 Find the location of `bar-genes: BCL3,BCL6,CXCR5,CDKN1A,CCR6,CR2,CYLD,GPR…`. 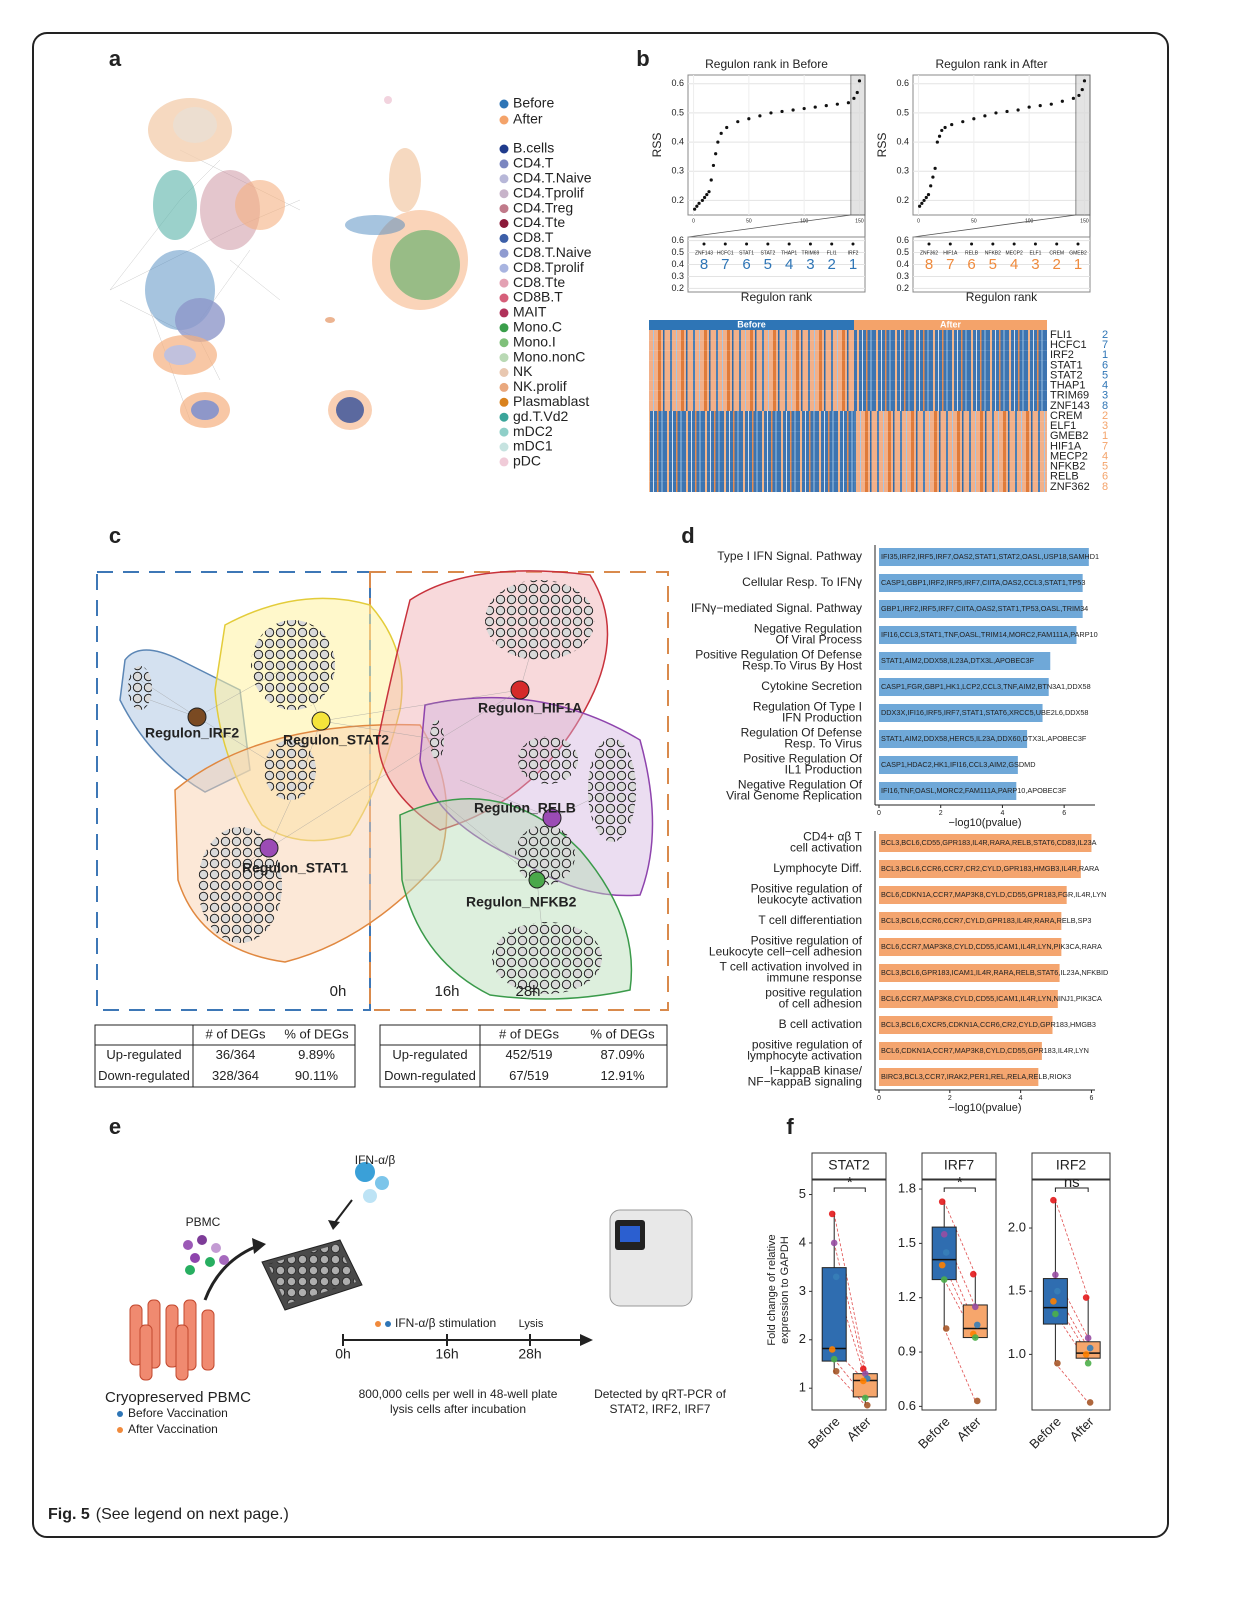

bar-genes: BCL3,BCL6,CXCR5,CDKN1A,CCR6,CR2,CYLD,GPR… is located at coordinates (988, 1024).